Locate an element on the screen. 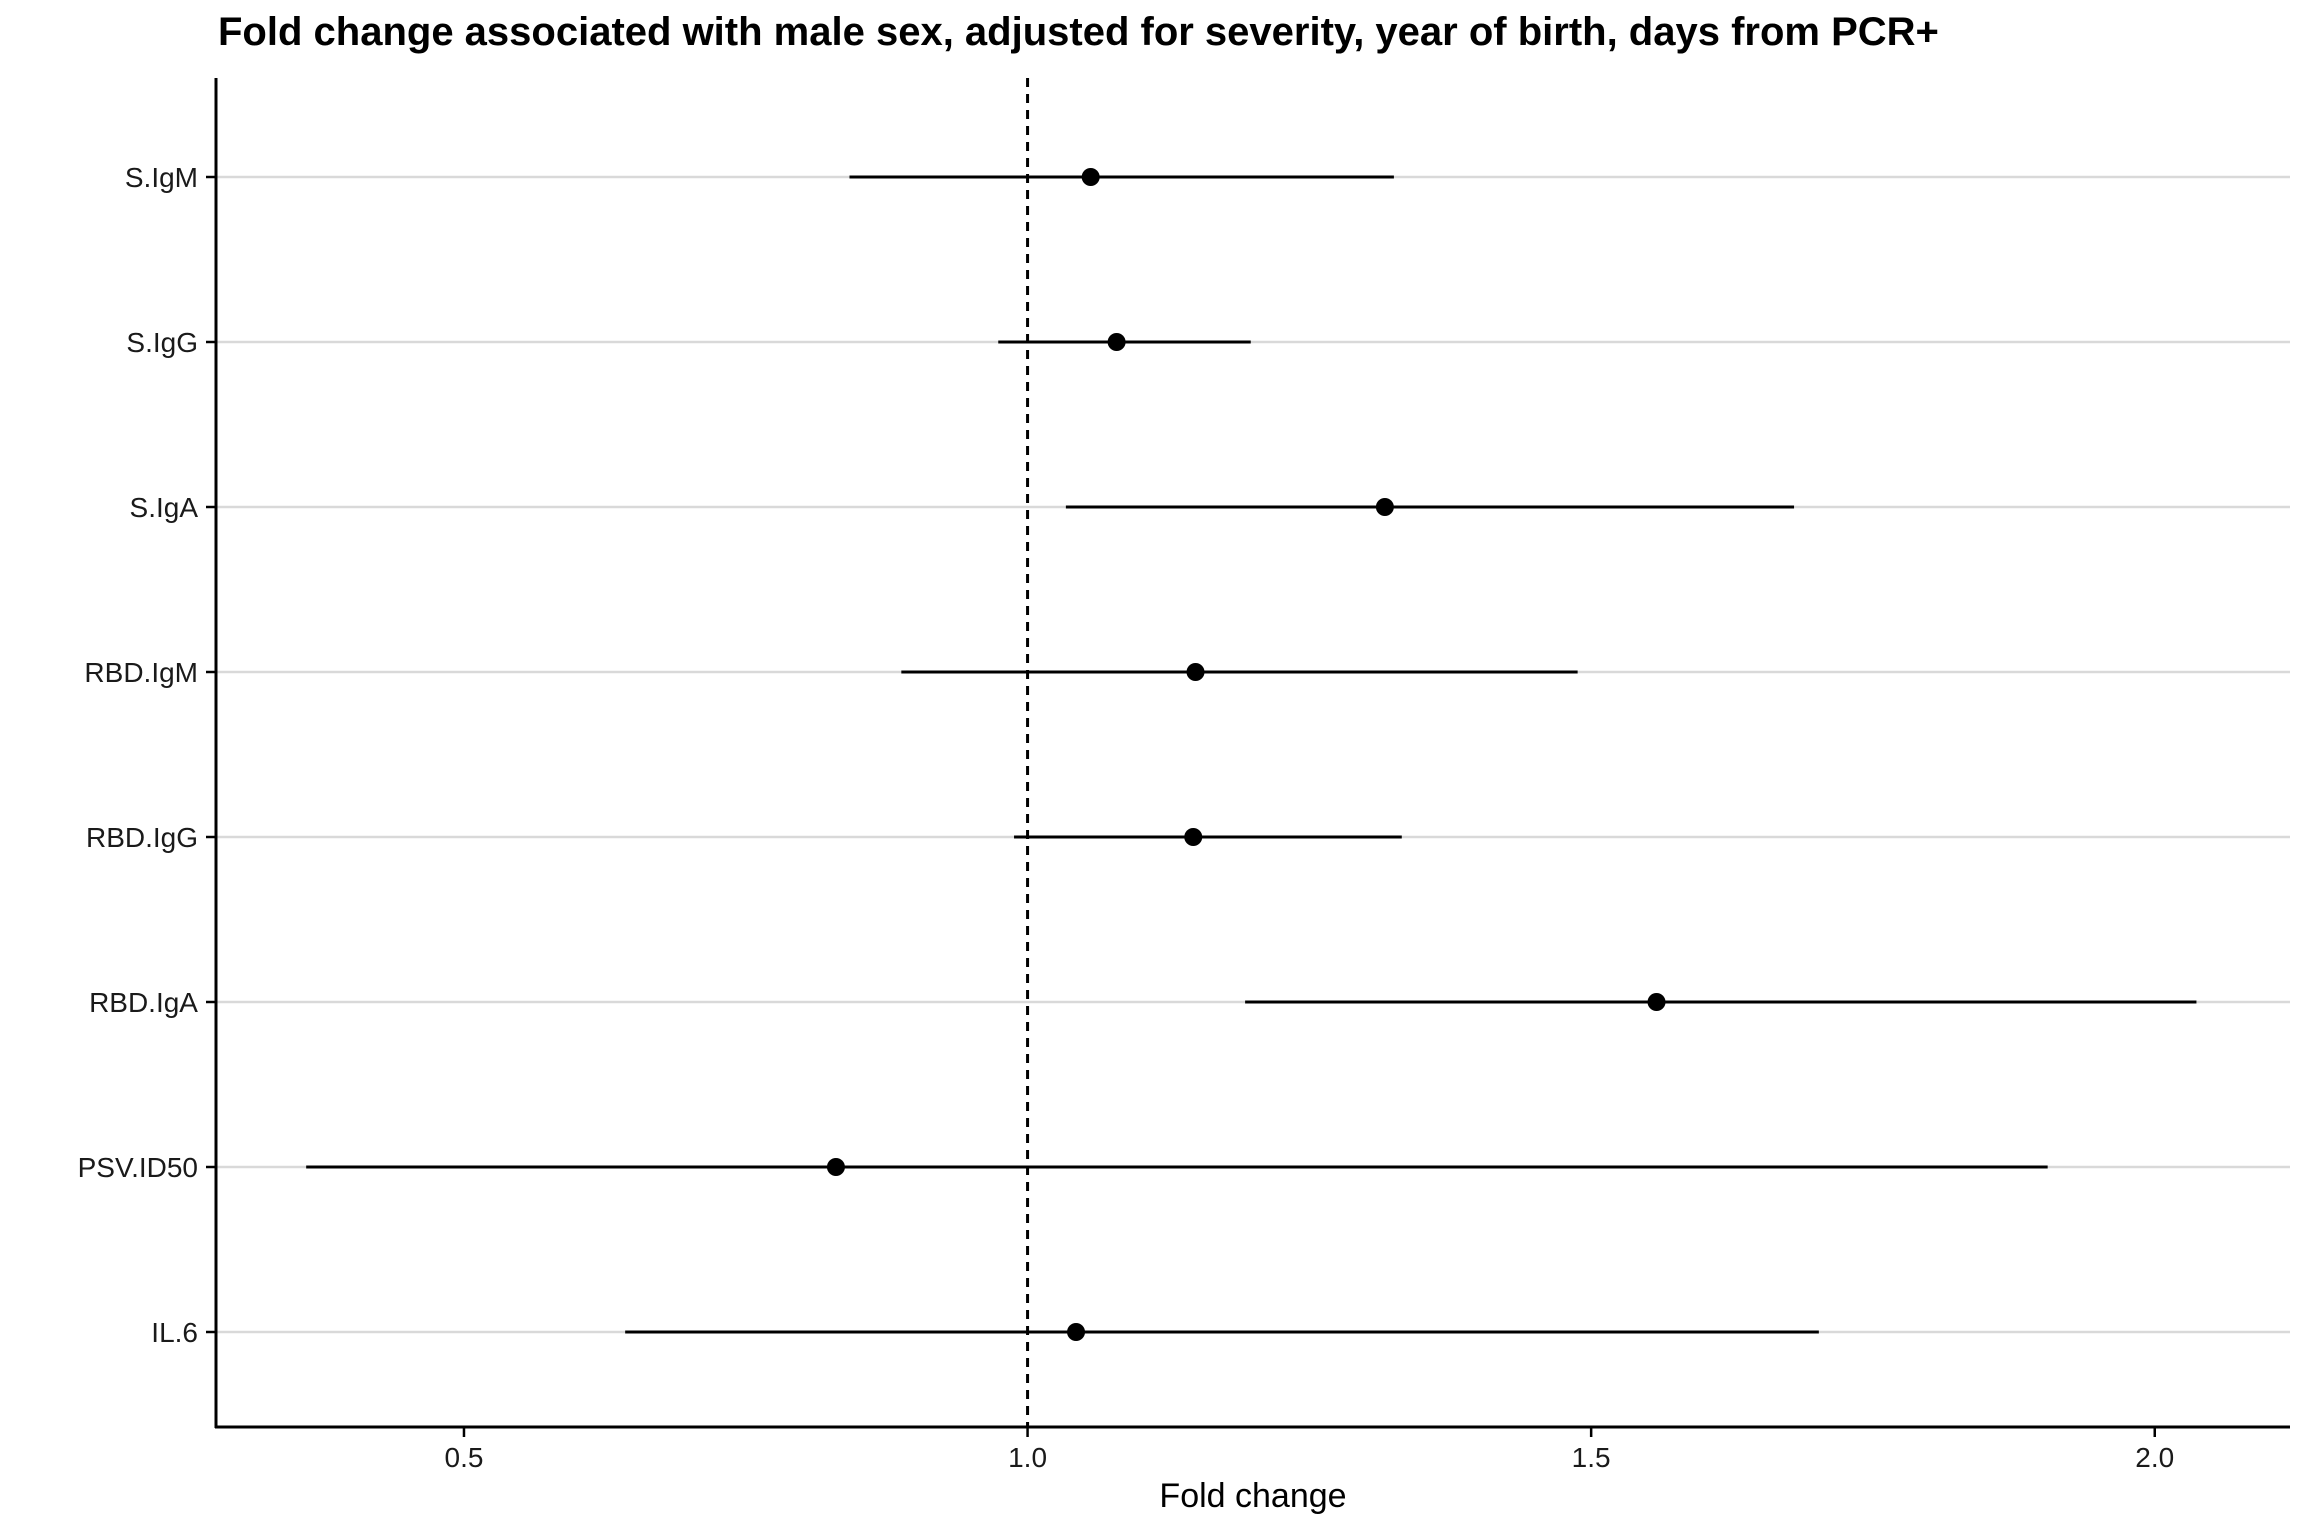  point-estimate-s-igg is located at coordinates (1116, 342).